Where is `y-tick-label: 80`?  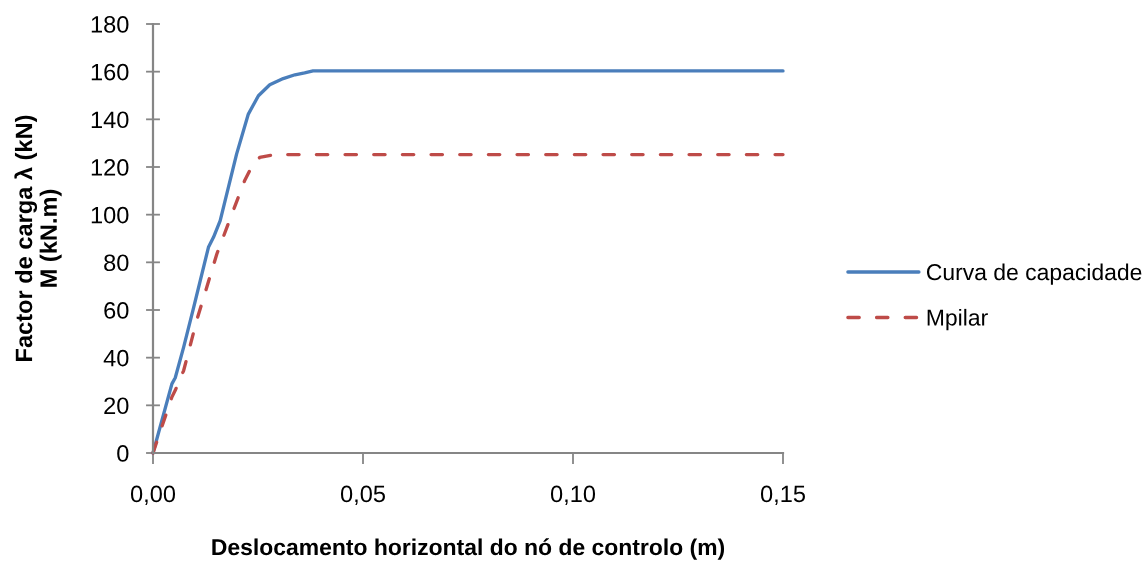
y-tick-label: 80 is located at coordinates (116, 263).